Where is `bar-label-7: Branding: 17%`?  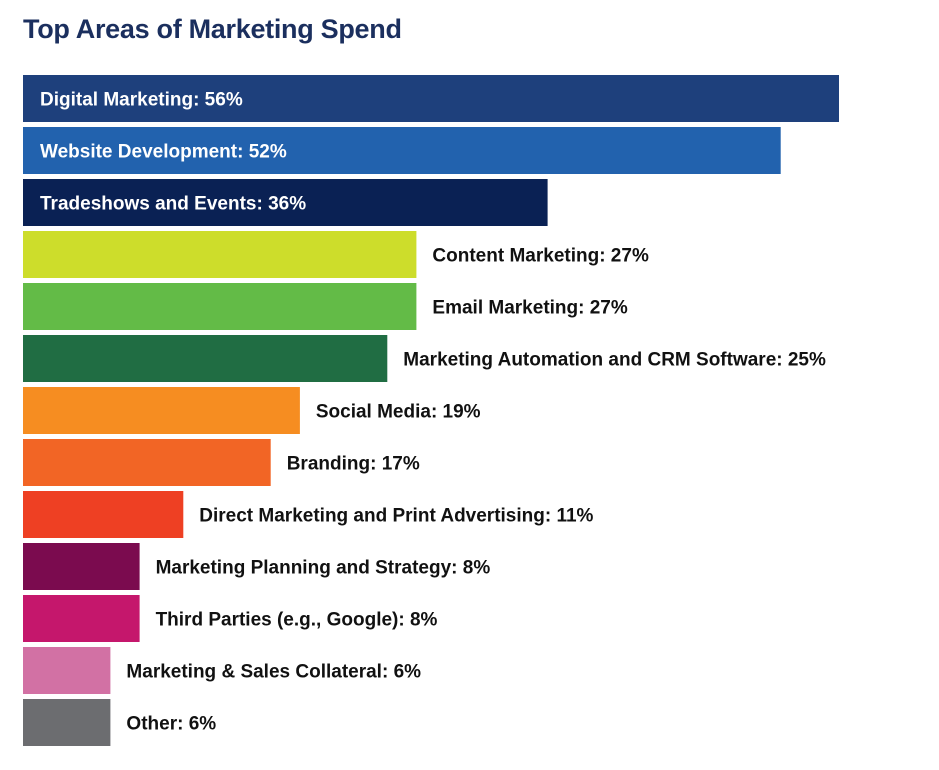
bar-label-7: Branding: 17% is located at coordinates (353, 464).